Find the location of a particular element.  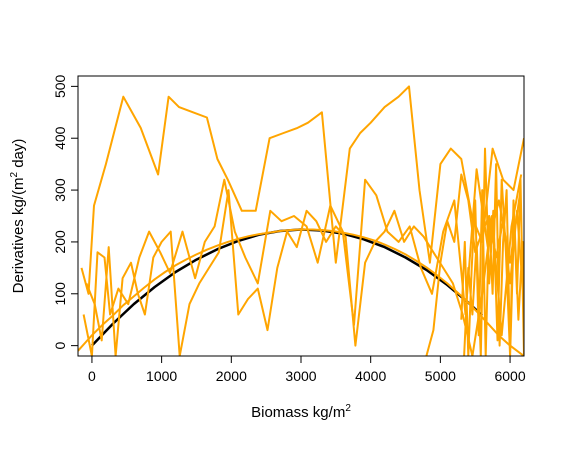

x-axis-title: Biomass kg/m2 is located at coordinates (301, 412).